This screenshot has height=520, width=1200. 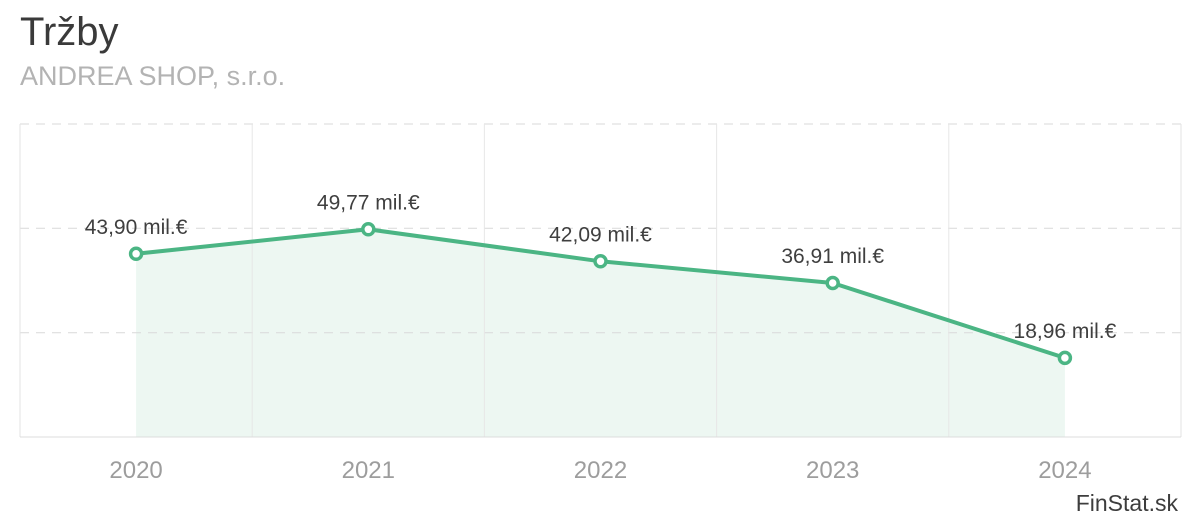 What do you see at coordinates (600, 470) in the screenshot?
I see `x-axis-label: 2022` at bounding box center [600, 470].